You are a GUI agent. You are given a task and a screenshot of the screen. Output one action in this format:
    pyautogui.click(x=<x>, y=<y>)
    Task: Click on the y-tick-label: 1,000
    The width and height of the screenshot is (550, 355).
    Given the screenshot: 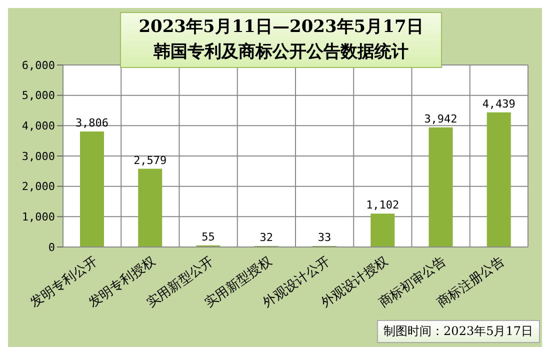 What is the action you would take?
    pyautogui.click(x=38, y=217)
    